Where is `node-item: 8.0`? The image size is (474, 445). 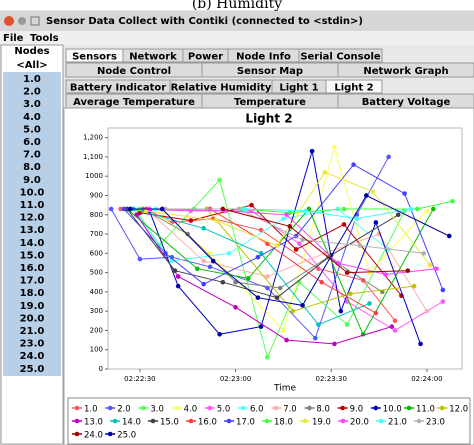
node-item: 8.0 is located at coordinates (32, 167).